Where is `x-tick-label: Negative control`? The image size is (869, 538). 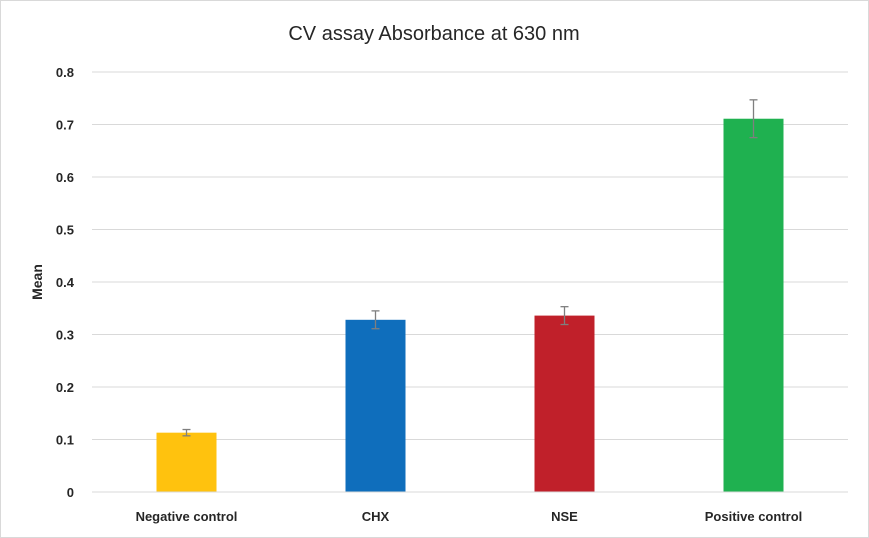 x-tick-label: Negative control is located at coordinates (187, 516).